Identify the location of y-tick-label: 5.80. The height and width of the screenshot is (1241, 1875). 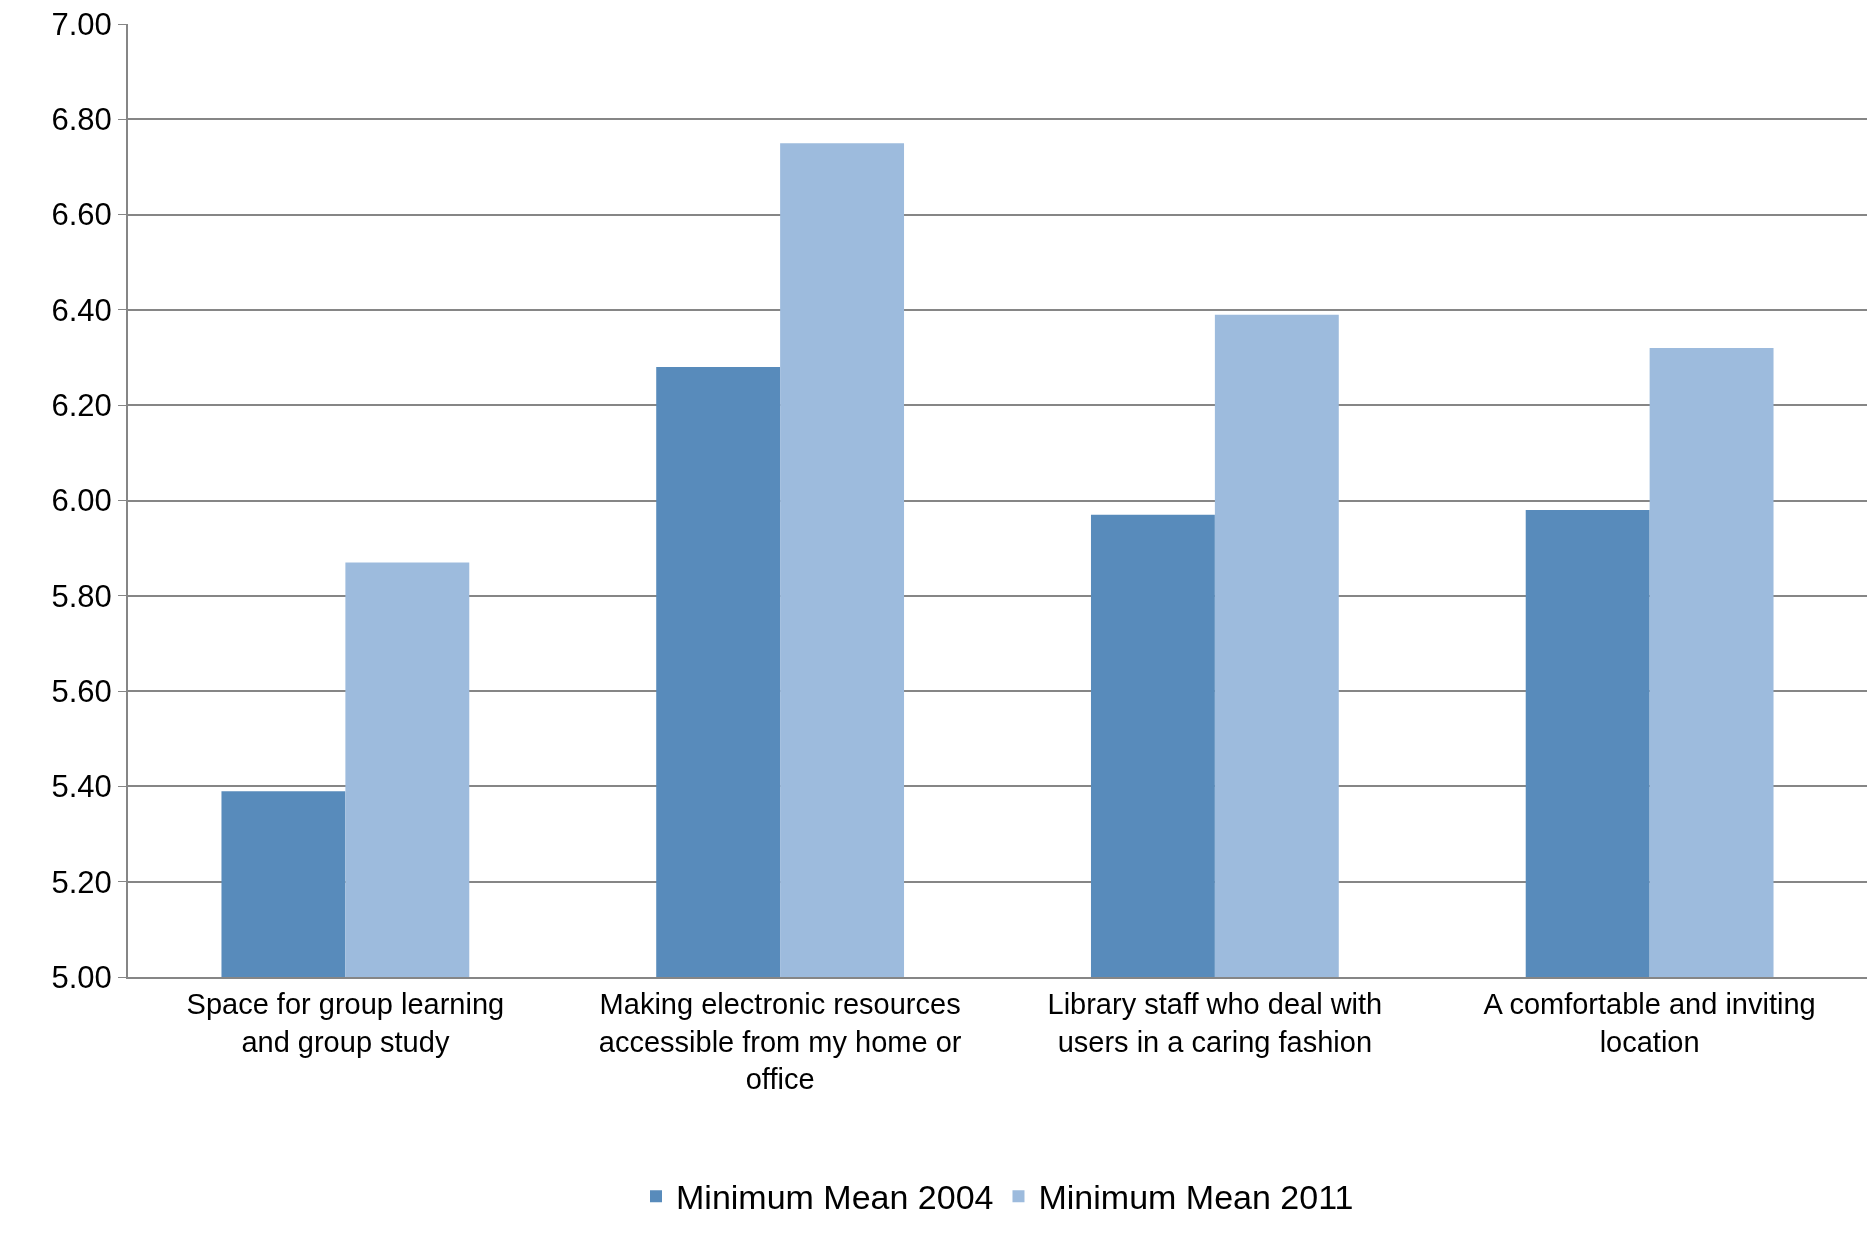
(81, 596).